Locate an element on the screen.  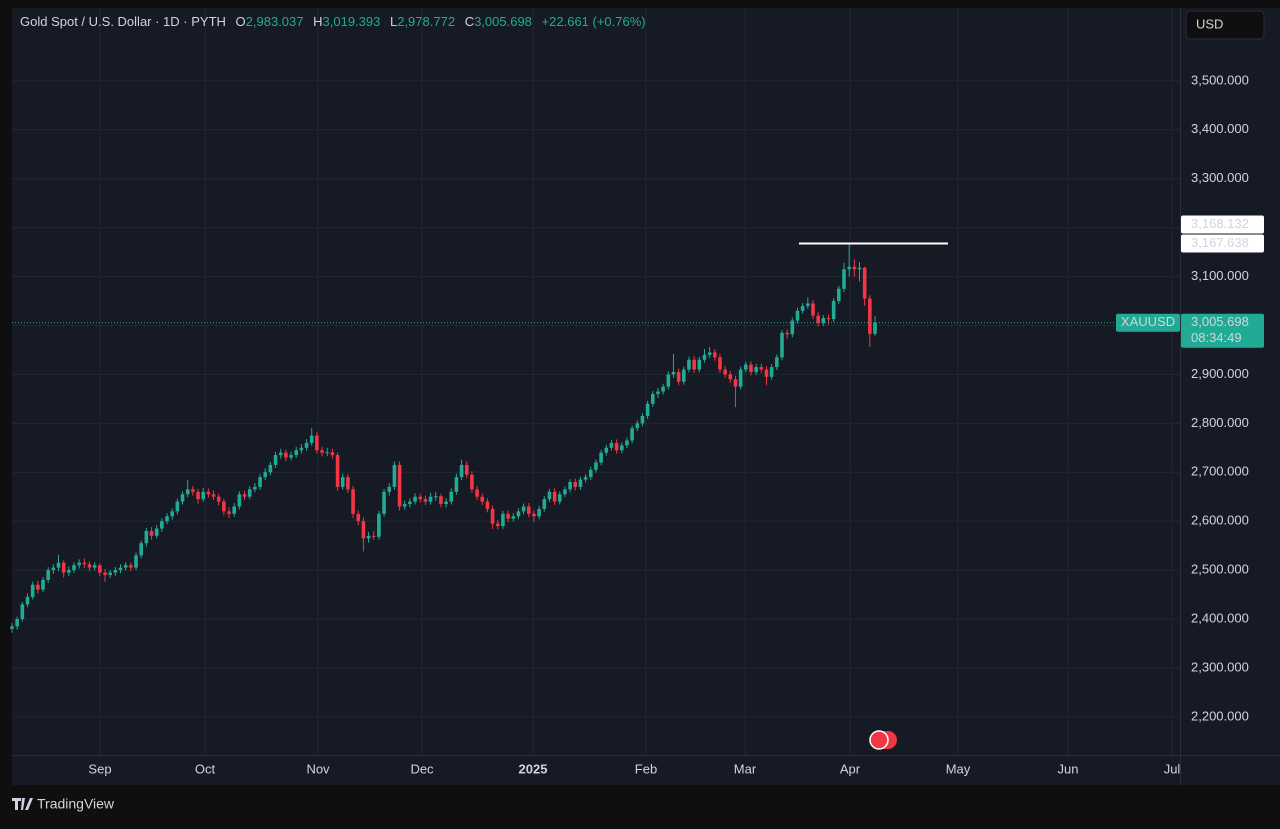
legend-title: Gold Spot / U.S. Dollar · 1D · PYTH is located at coordinates (123, 21).